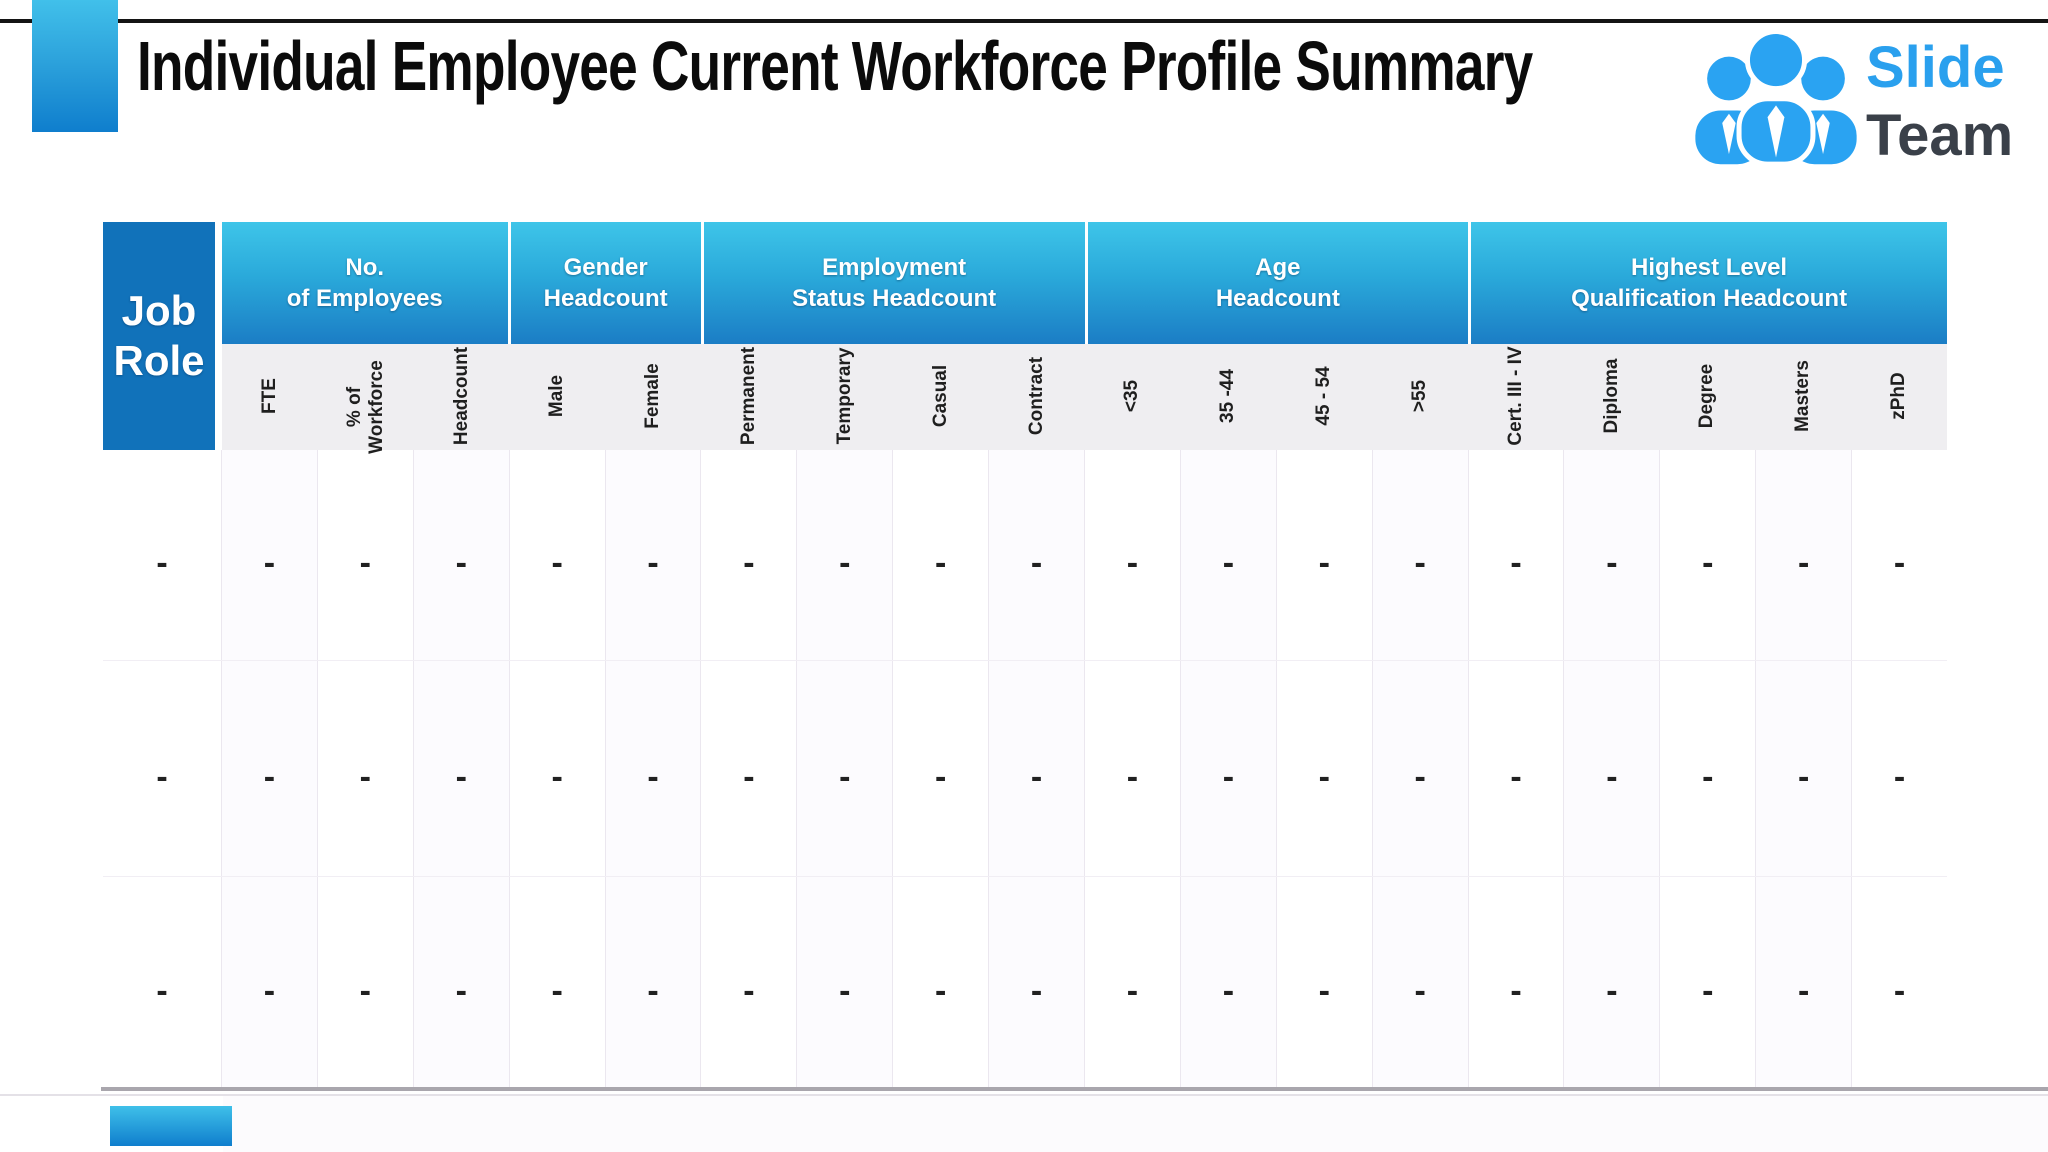  I want to click on column-header-cell: >55, so click(1420, 397).